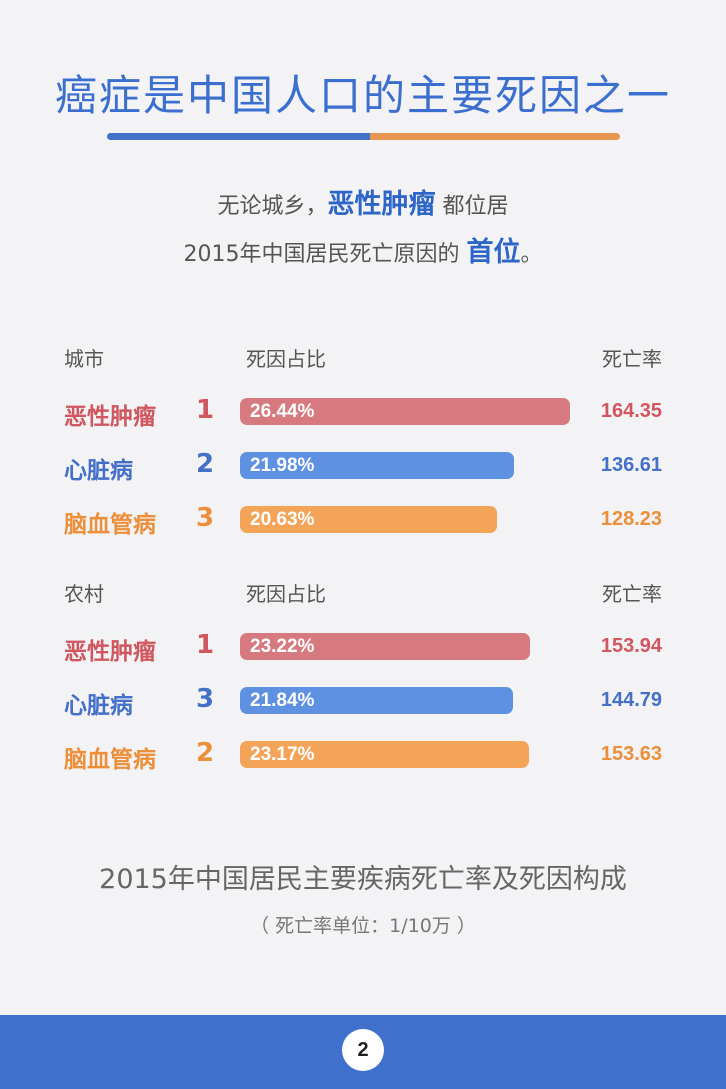  I want to click on rural-cerebrovascular-rank: 2, so click(205, 753).